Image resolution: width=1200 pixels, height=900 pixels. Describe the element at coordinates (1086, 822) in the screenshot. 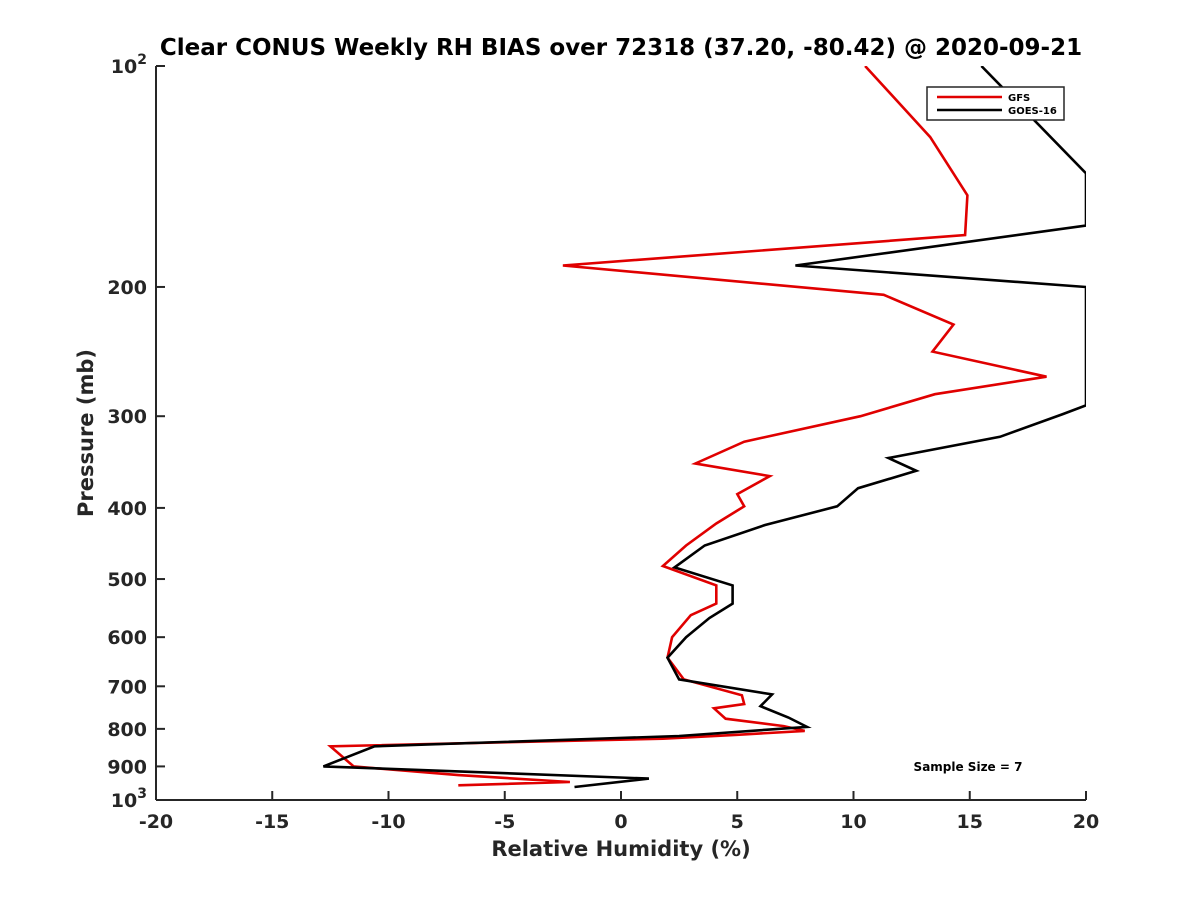

I see `x-tick-label: 20` at that location.